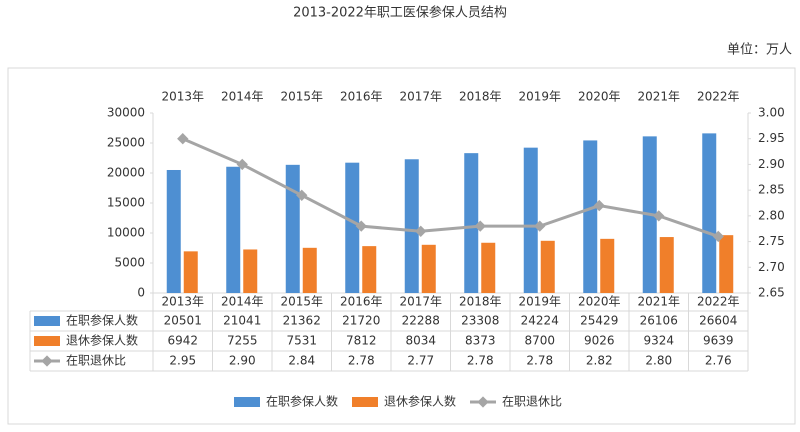 The image size is (800, 432). Describe the element at coordinates (361, 341) in the screenshot. I see `table-cell: 7812` at that location.